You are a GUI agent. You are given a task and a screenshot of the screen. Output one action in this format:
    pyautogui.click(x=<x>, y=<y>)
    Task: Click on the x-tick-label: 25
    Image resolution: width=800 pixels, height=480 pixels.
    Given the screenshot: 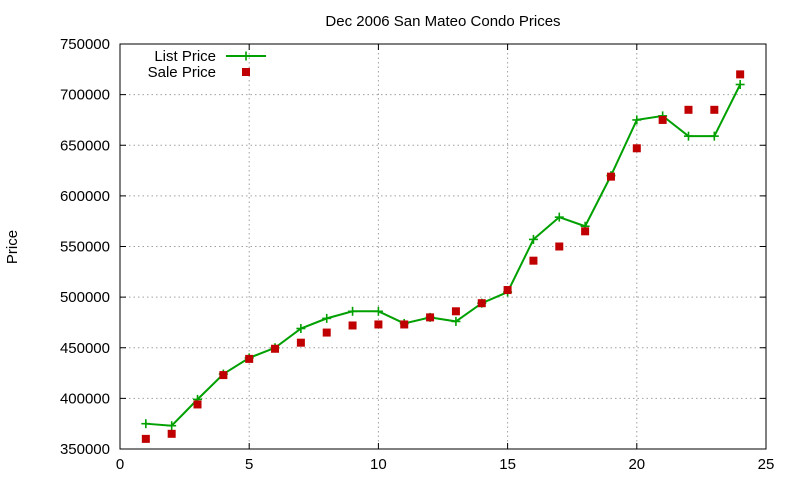 What is the action you would take?
    pyautogui.click(x=766, y=464)
    